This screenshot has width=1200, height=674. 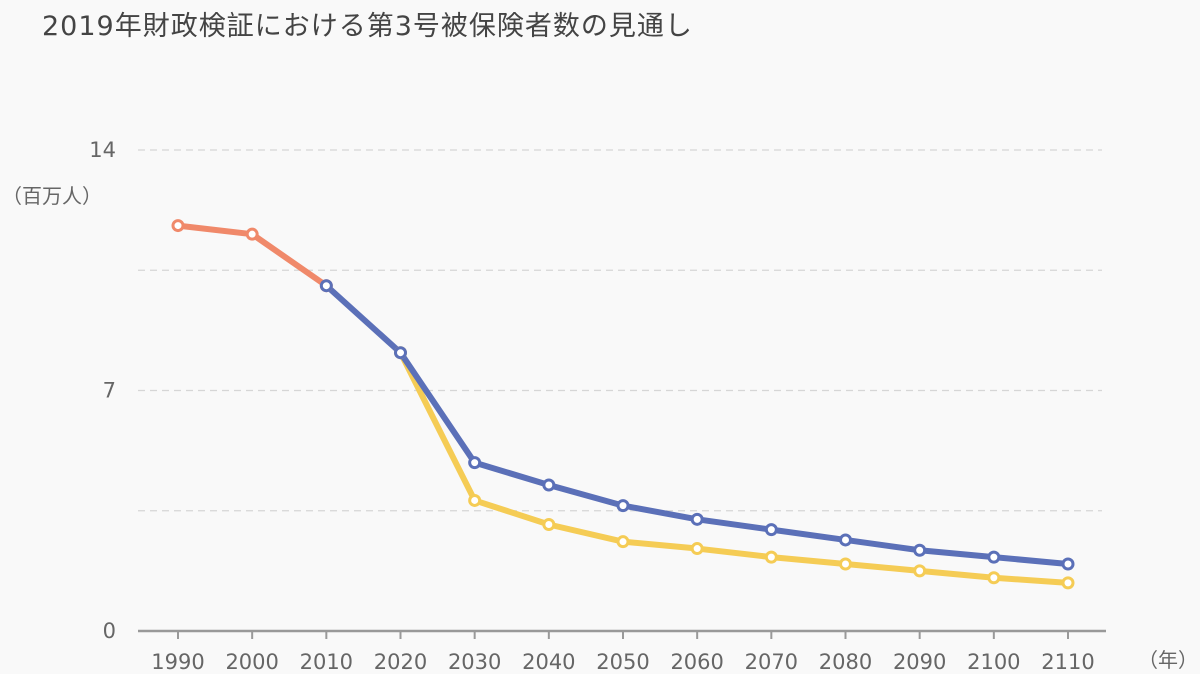 What do you see at coordinates (367, 26) in the screenshot?
I see `chart-title: 2019年財政検証における第3号被保険者数の見通し` at bounding box center [367, 26].